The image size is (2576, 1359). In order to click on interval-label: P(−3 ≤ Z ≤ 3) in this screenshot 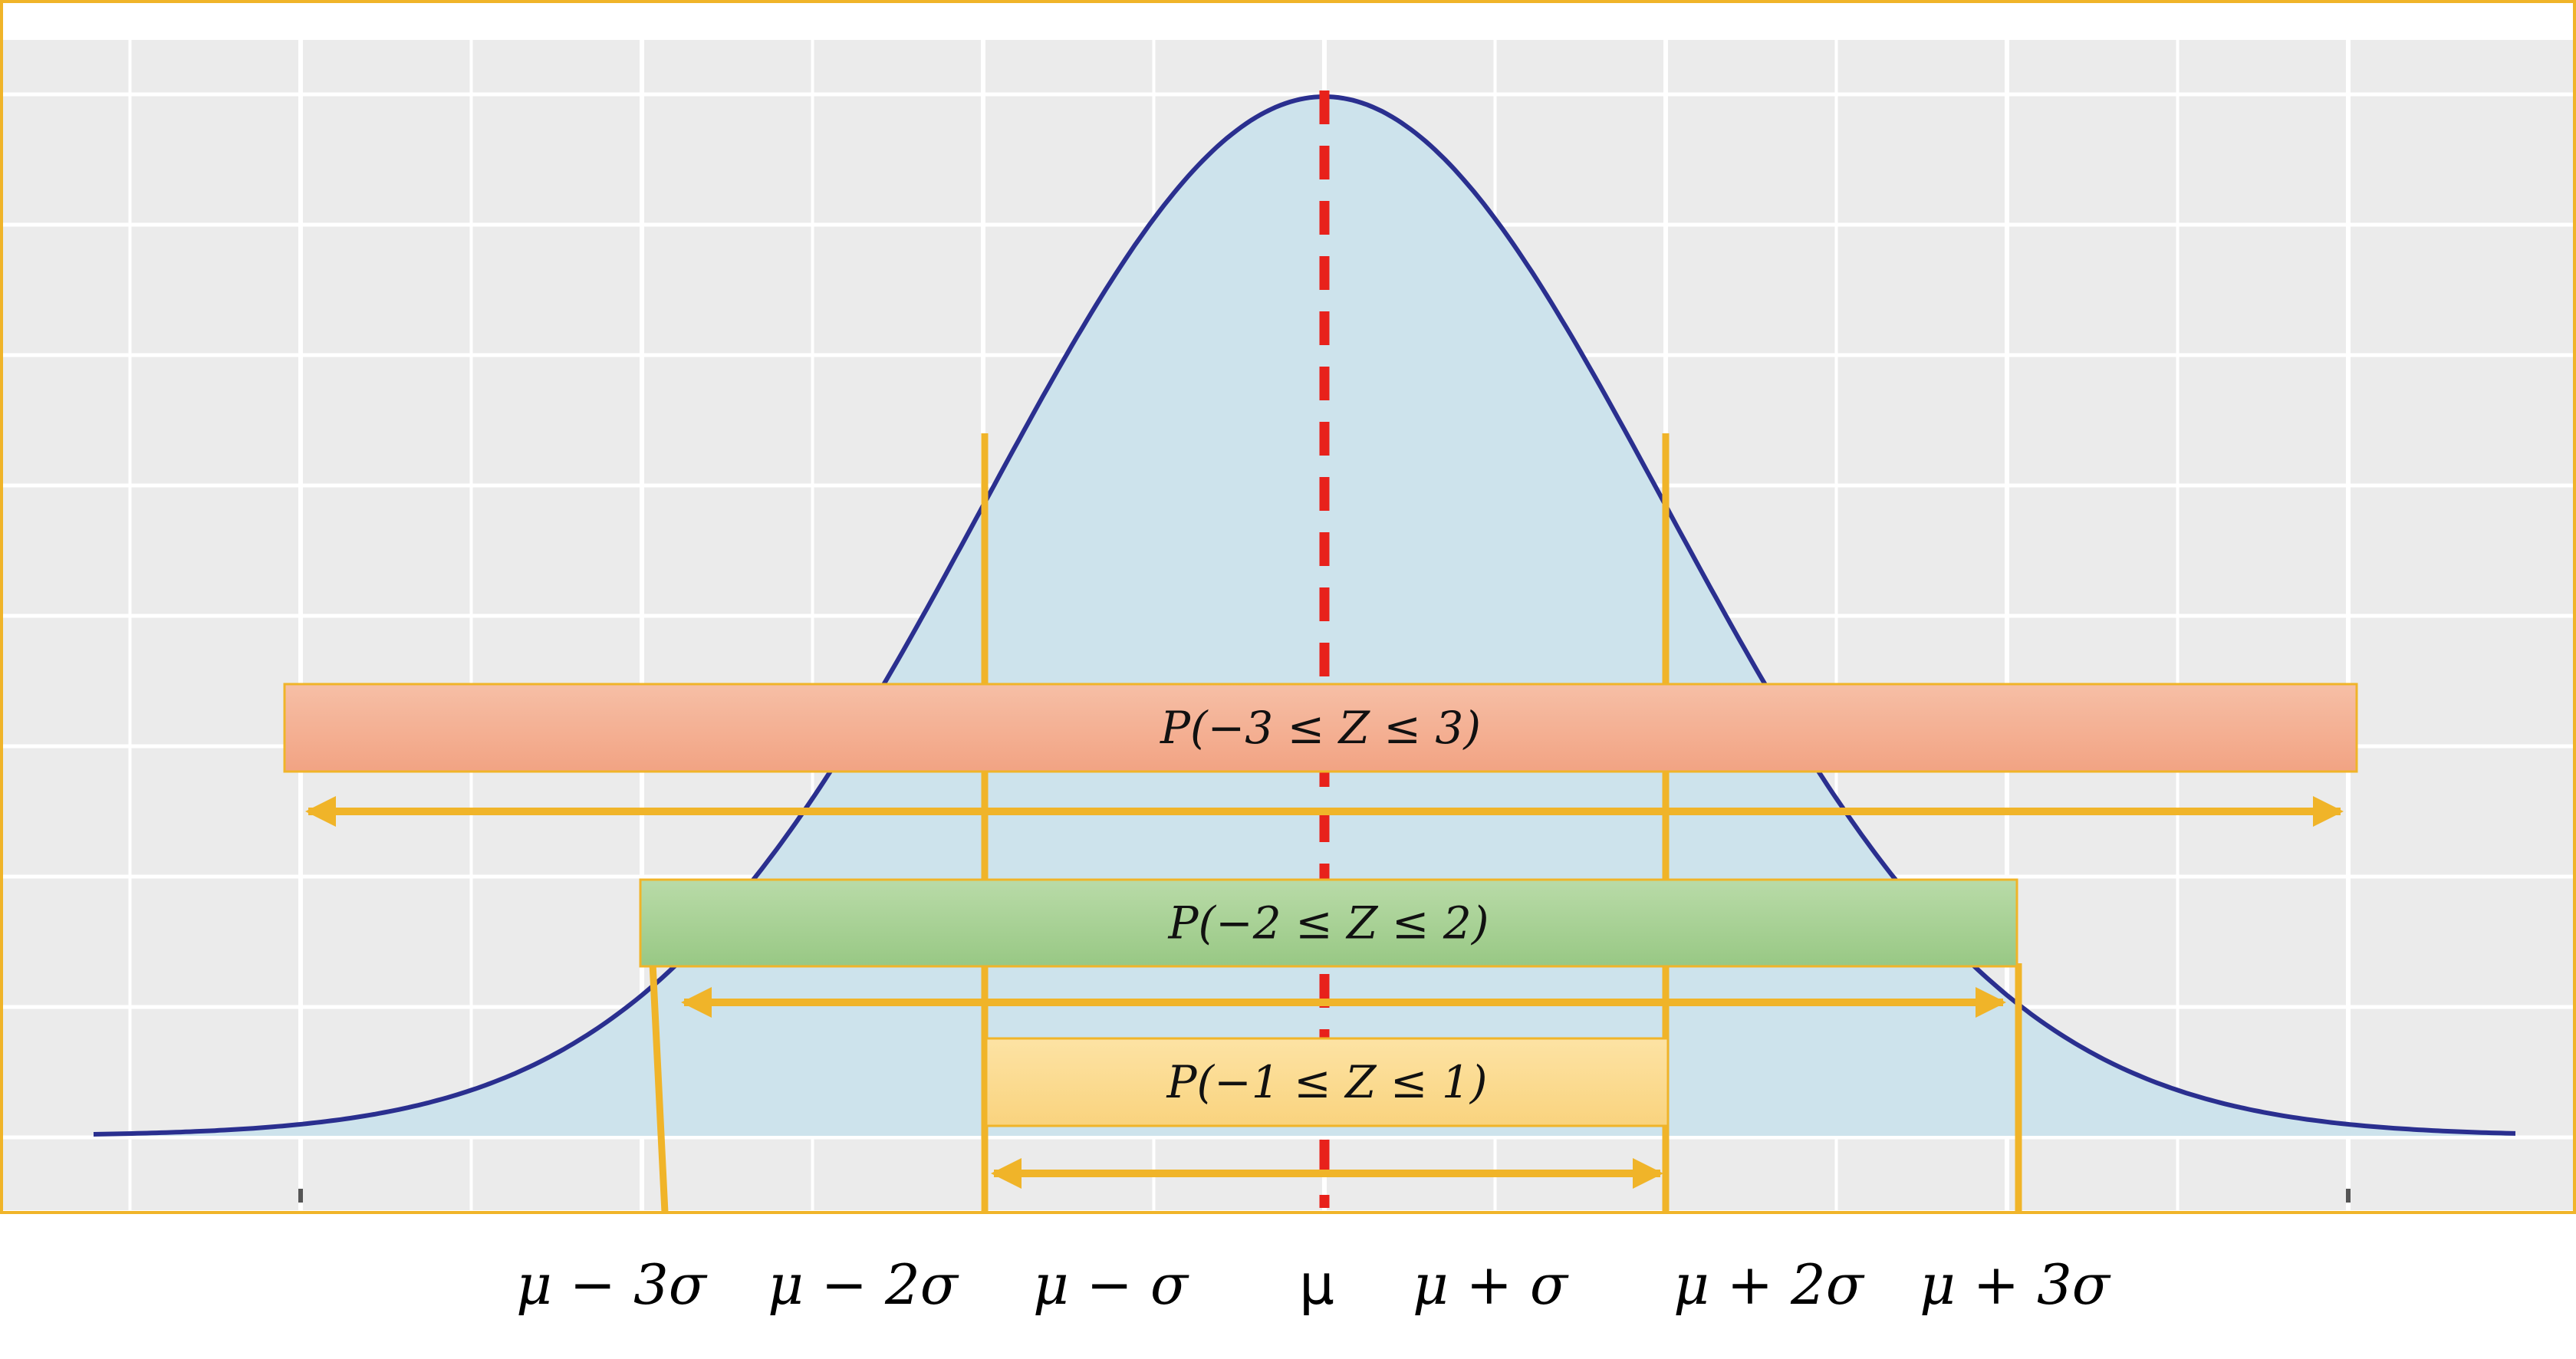, I will do `click(1320, 728)`.